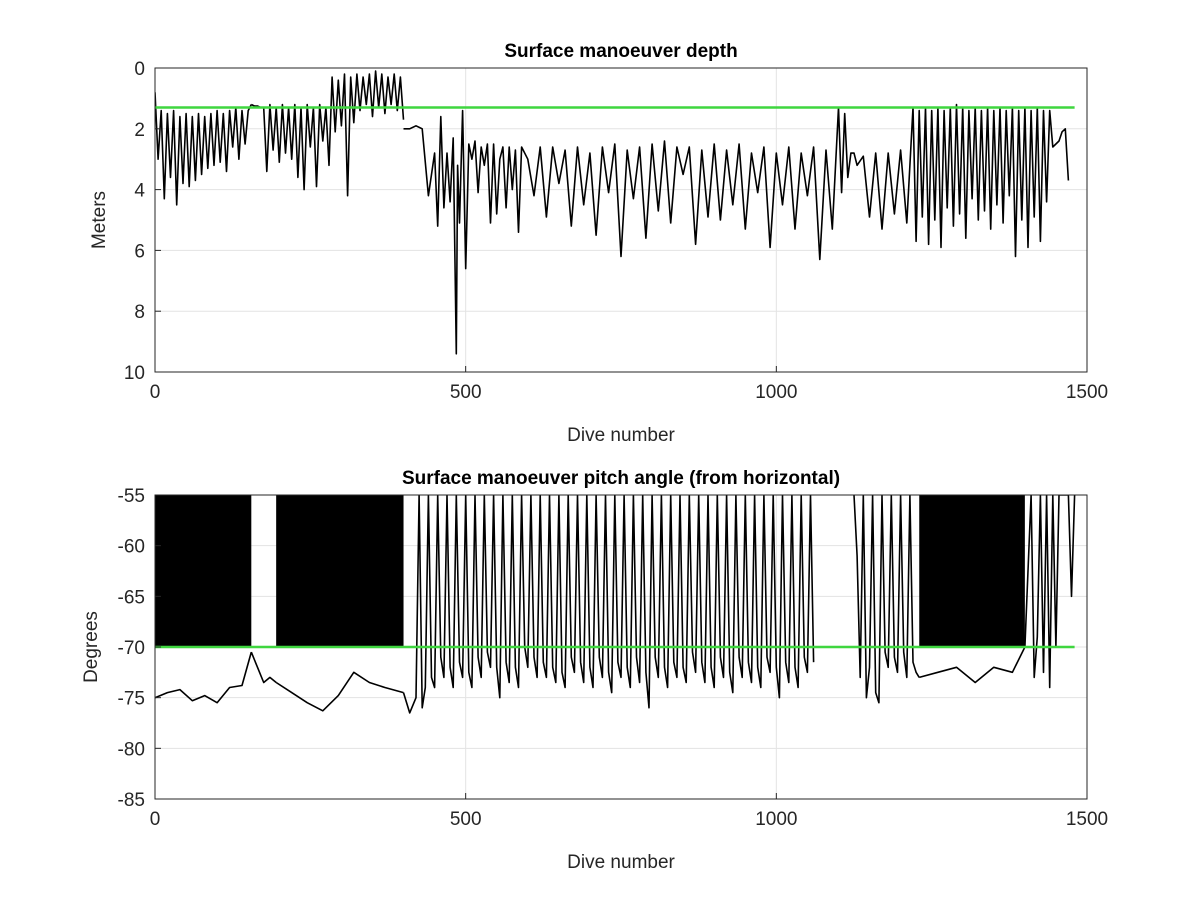 Image resolution: width=1200 pixels, height=900 pixels. Describe the element at coordinates (131, 749) in the screenshot. I see `pitch-chart-y-tick-label: -80` at that location.